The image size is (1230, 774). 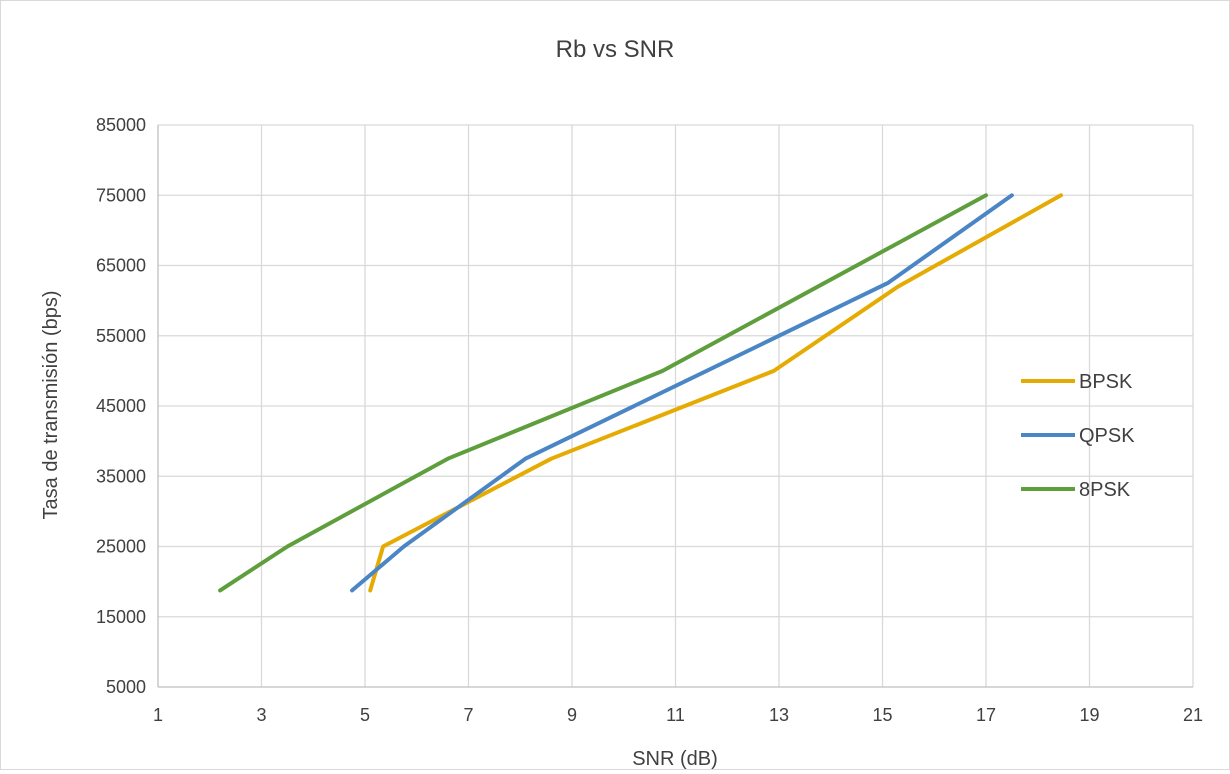 What do you see at coordinates (121, 195) in the screenshot?
I see `y-tick-label: 75000` at bounding box center [121, 195].